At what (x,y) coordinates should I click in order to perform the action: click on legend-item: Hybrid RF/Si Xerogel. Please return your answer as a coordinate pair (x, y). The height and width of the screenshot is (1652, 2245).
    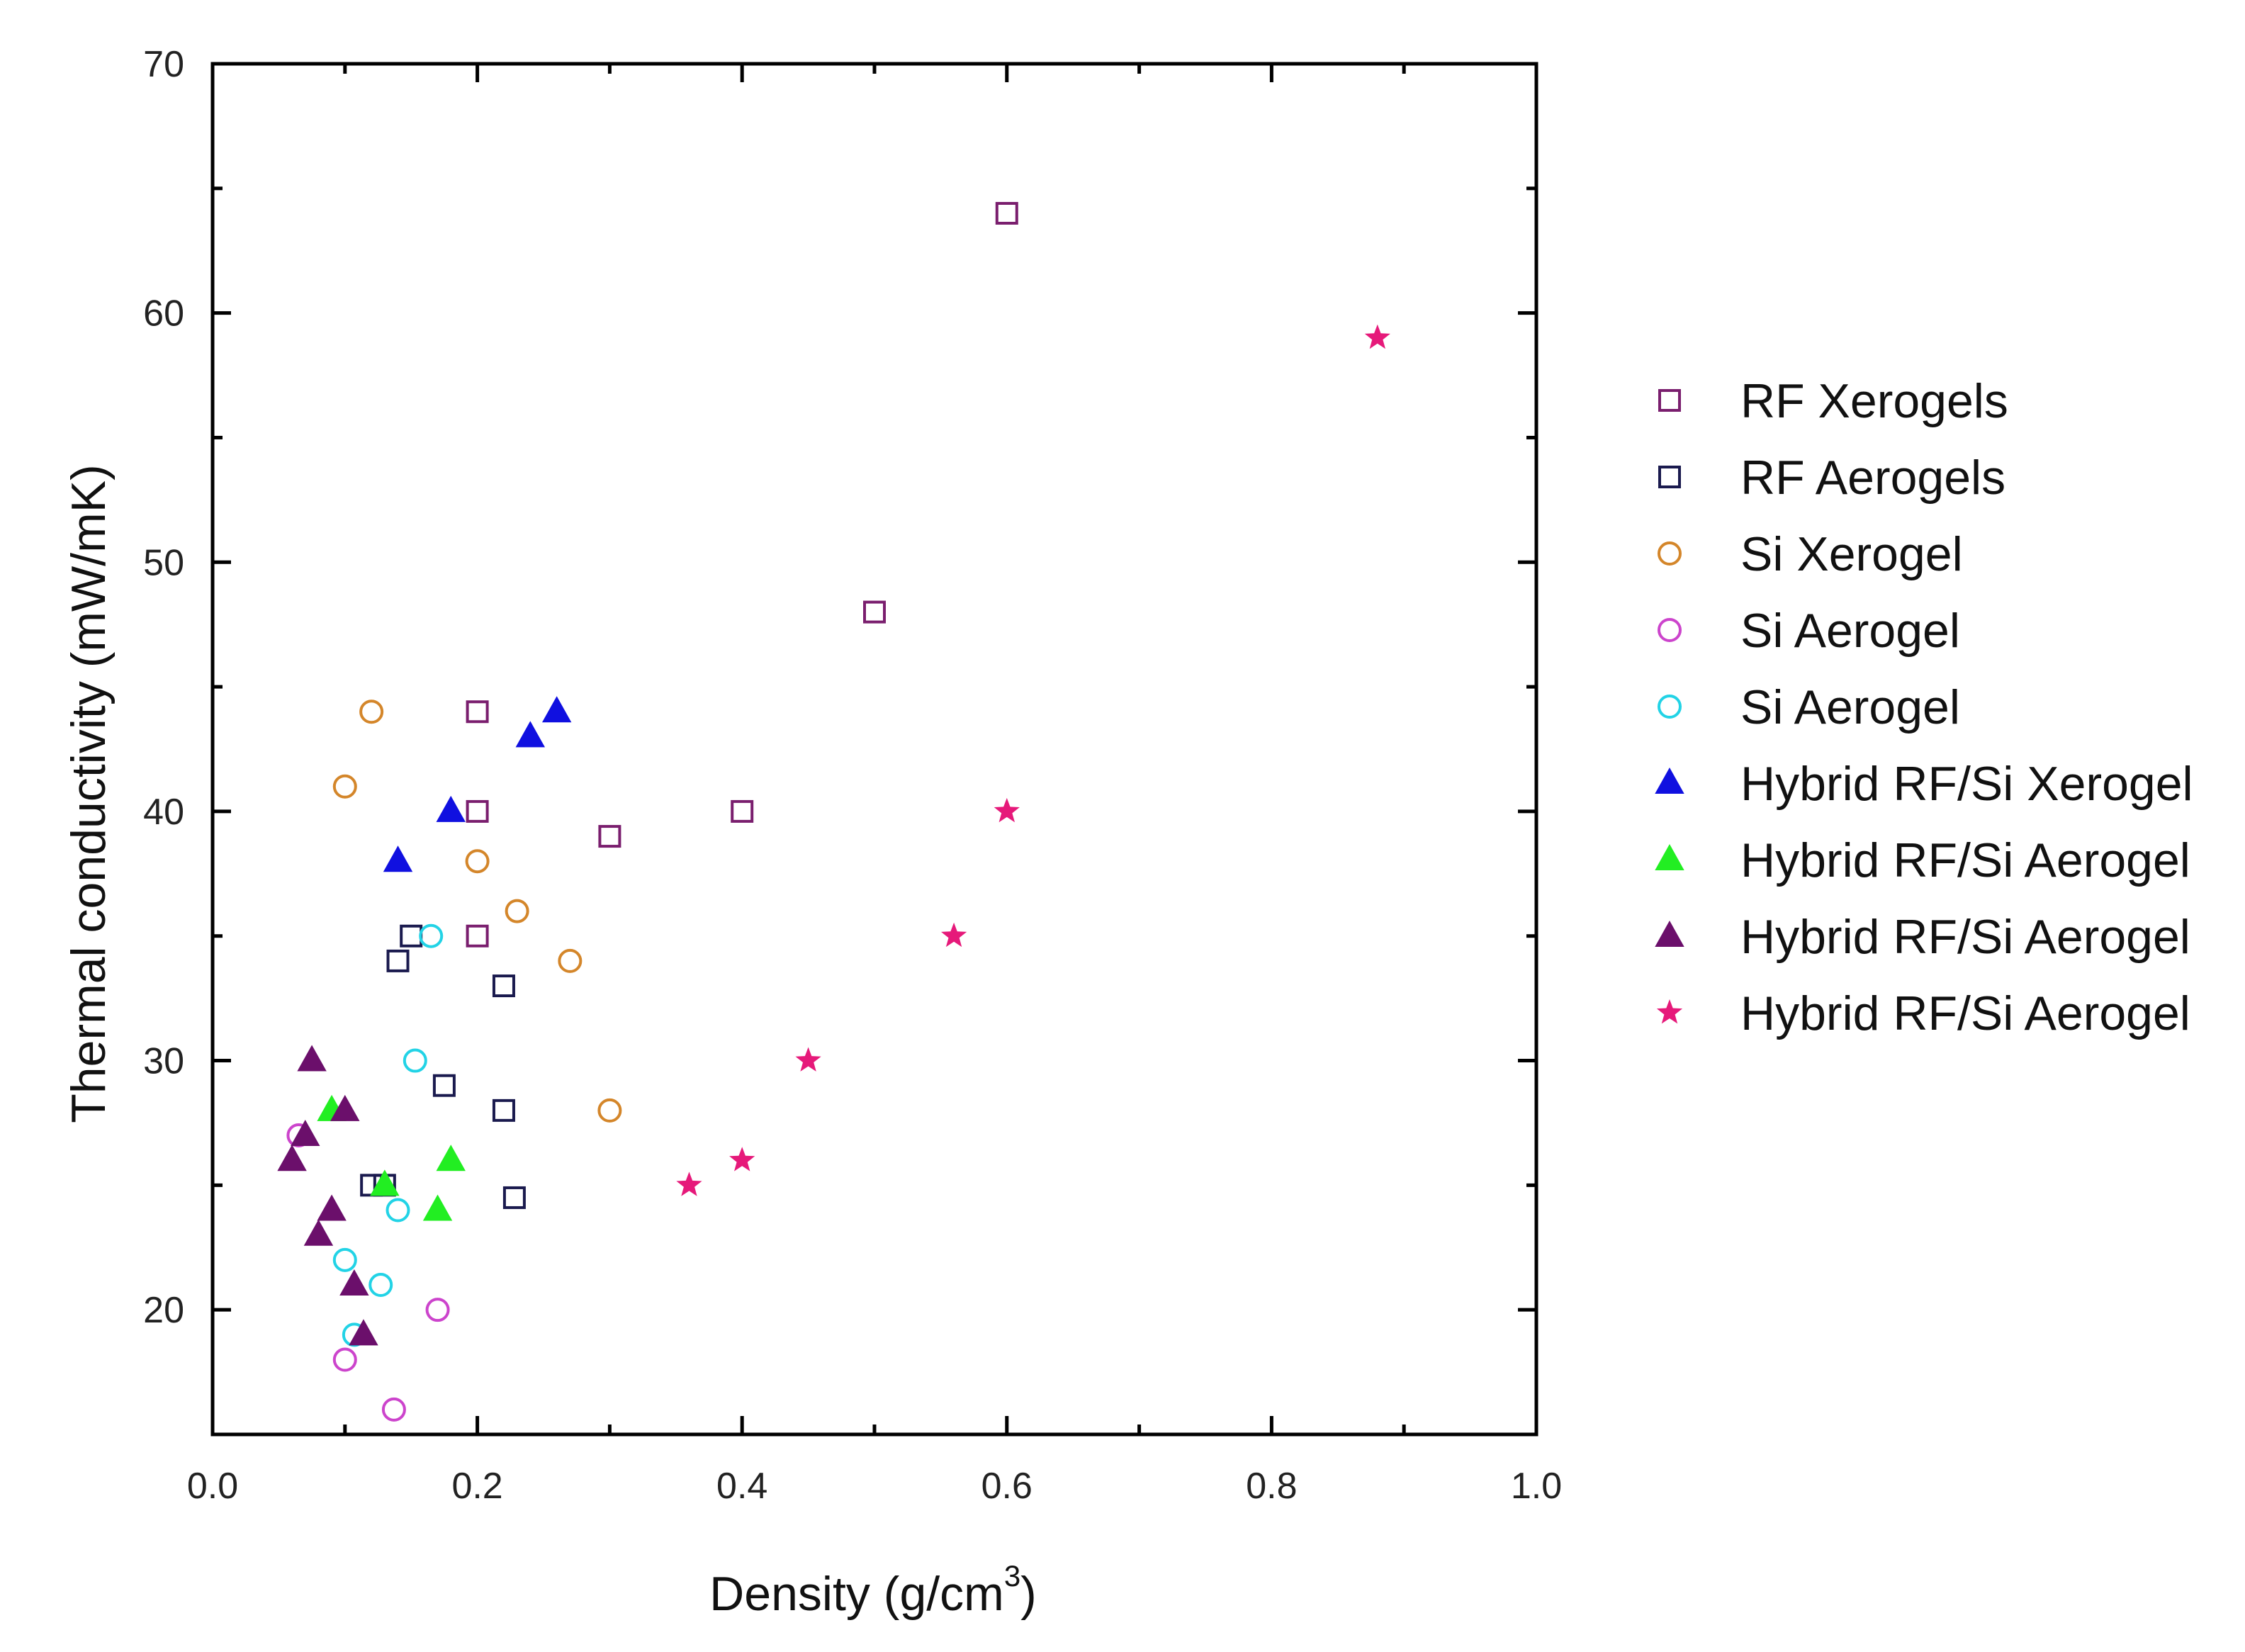
    Looking at the image, I should click on (1924, 784).